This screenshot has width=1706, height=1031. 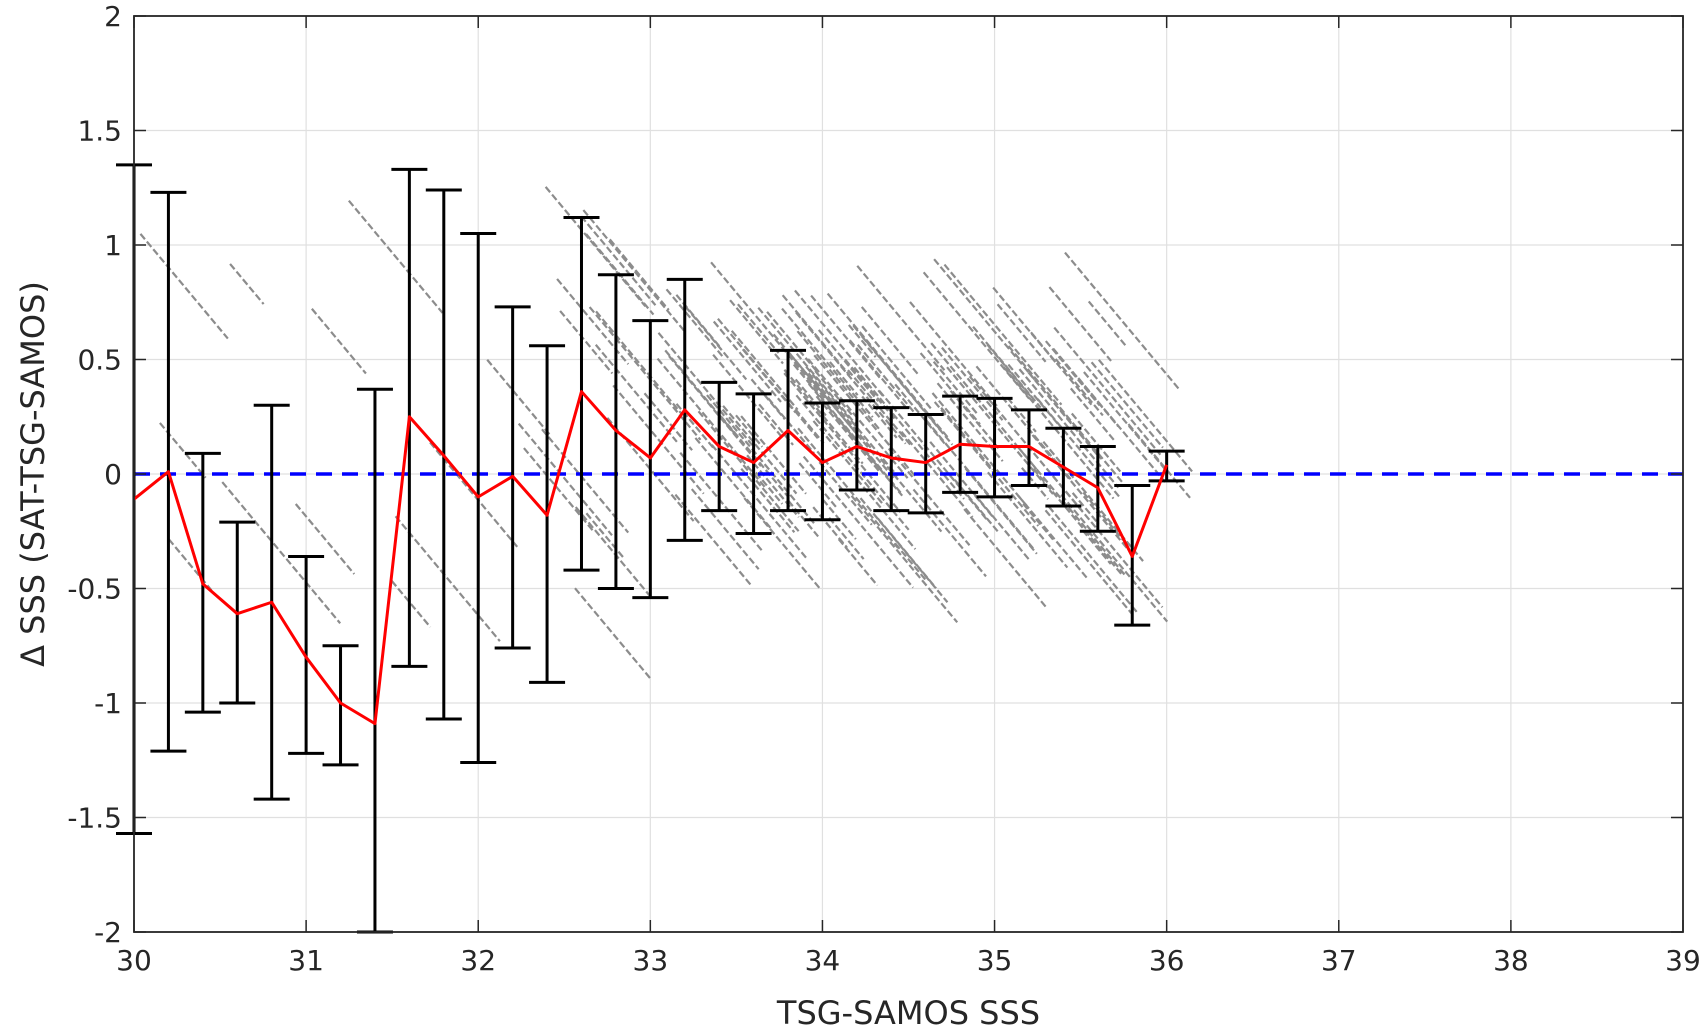 I want to click on y-tick-label: -0.5, so click(x=94, y=589).